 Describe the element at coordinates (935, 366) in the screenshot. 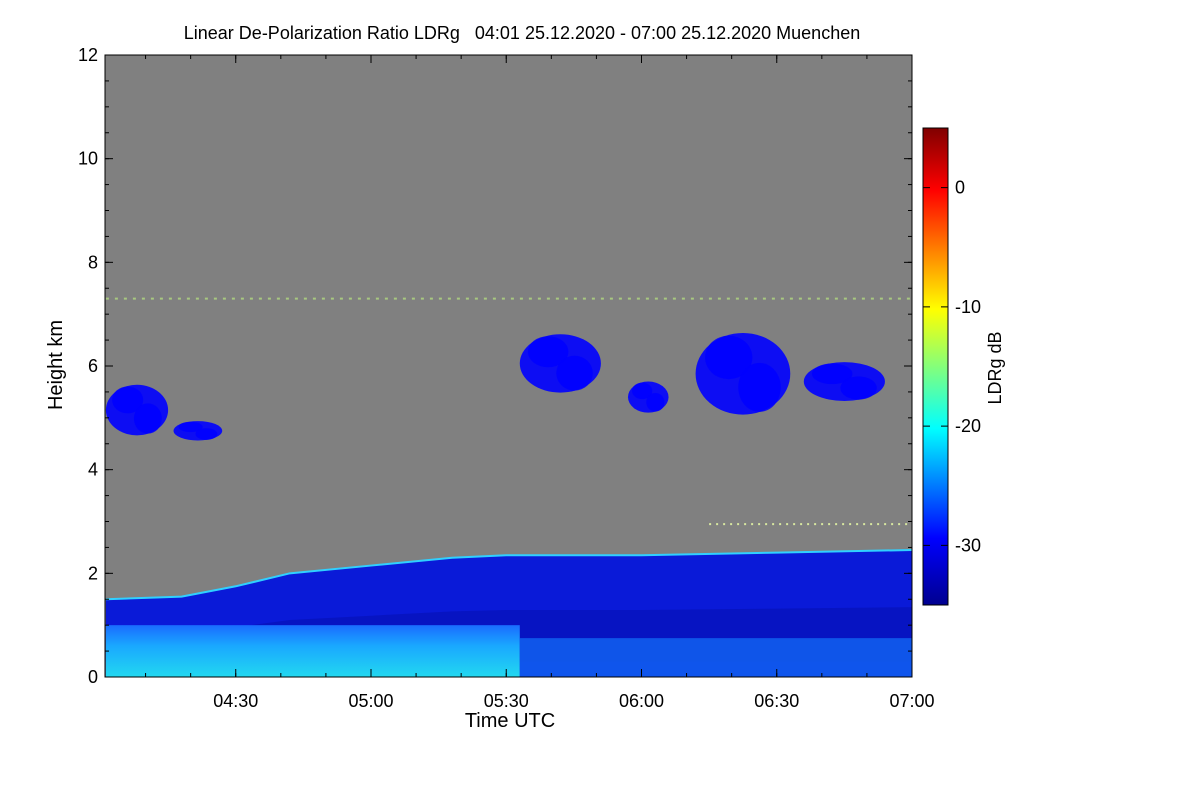

I see `colorbar-gradient` at that location.